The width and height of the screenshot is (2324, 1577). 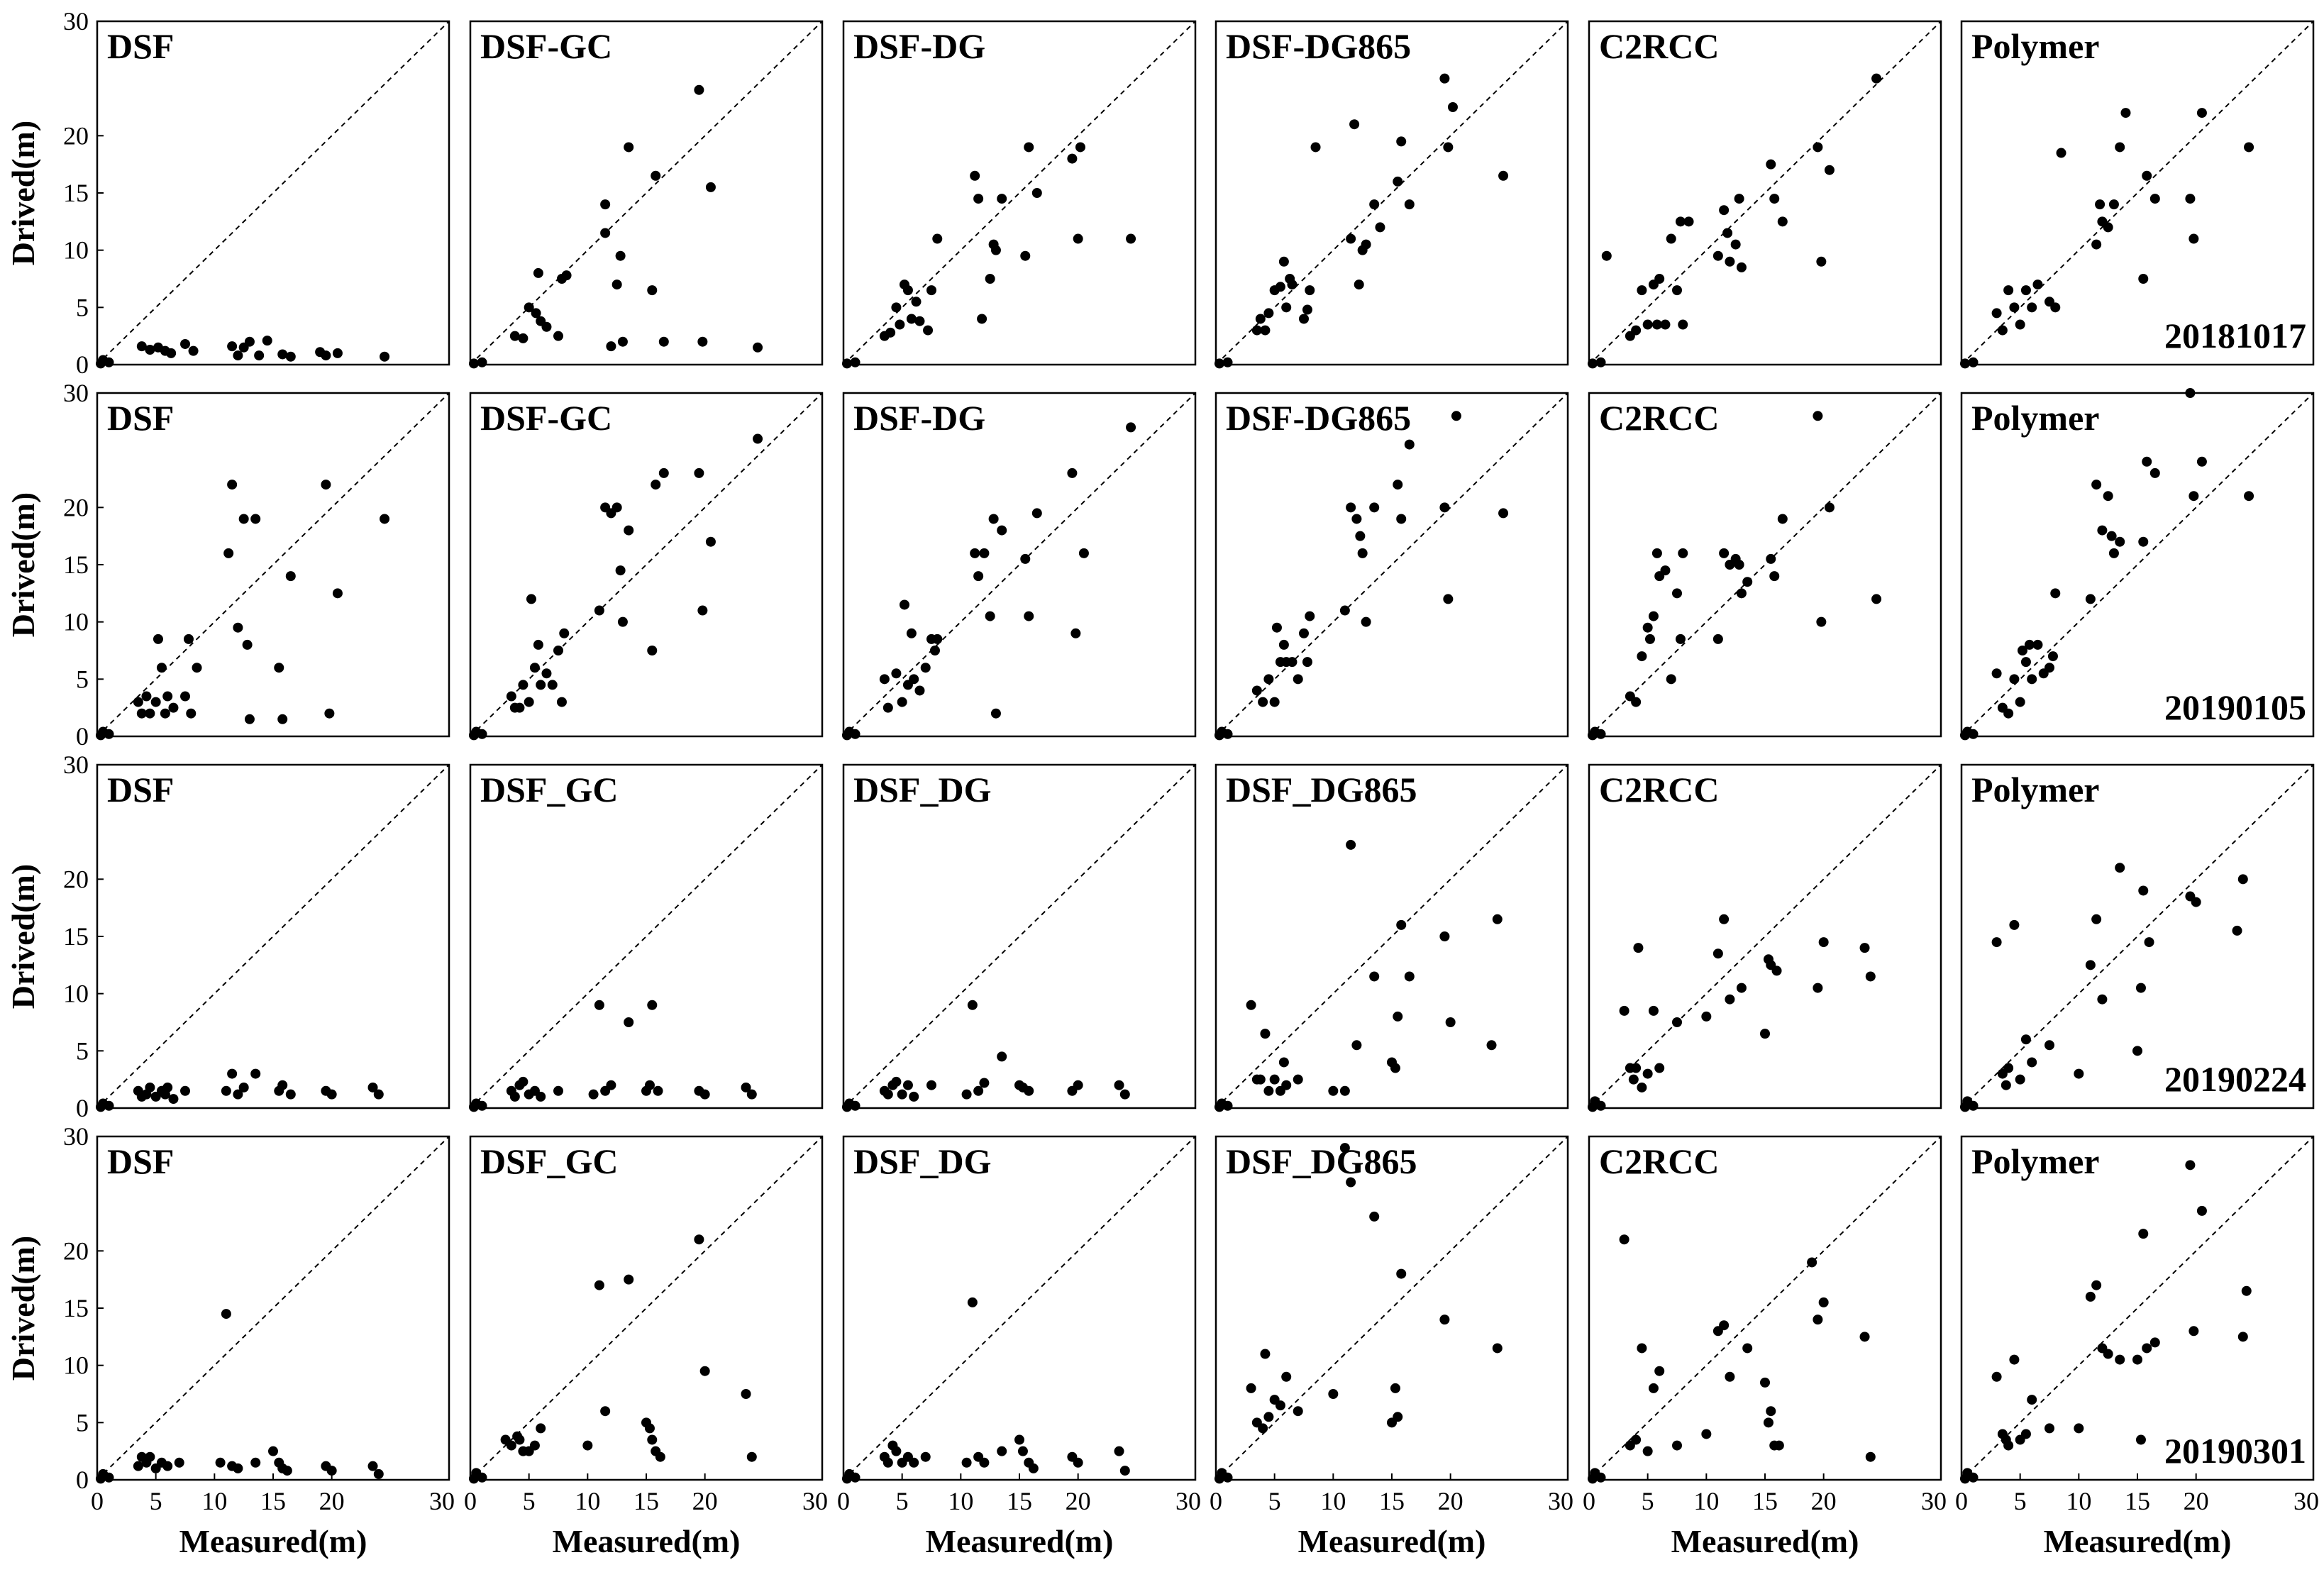 What do you see at coordinates (1321, 789) in the screenshot?
I see `panel-title: DSF_DG865` at bounding box center [1321, 789].